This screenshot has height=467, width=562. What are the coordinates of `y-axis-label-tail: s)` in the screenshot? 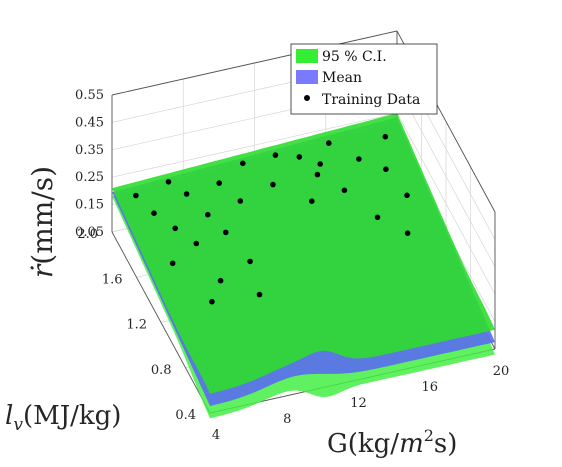 It's located at (446, 444).